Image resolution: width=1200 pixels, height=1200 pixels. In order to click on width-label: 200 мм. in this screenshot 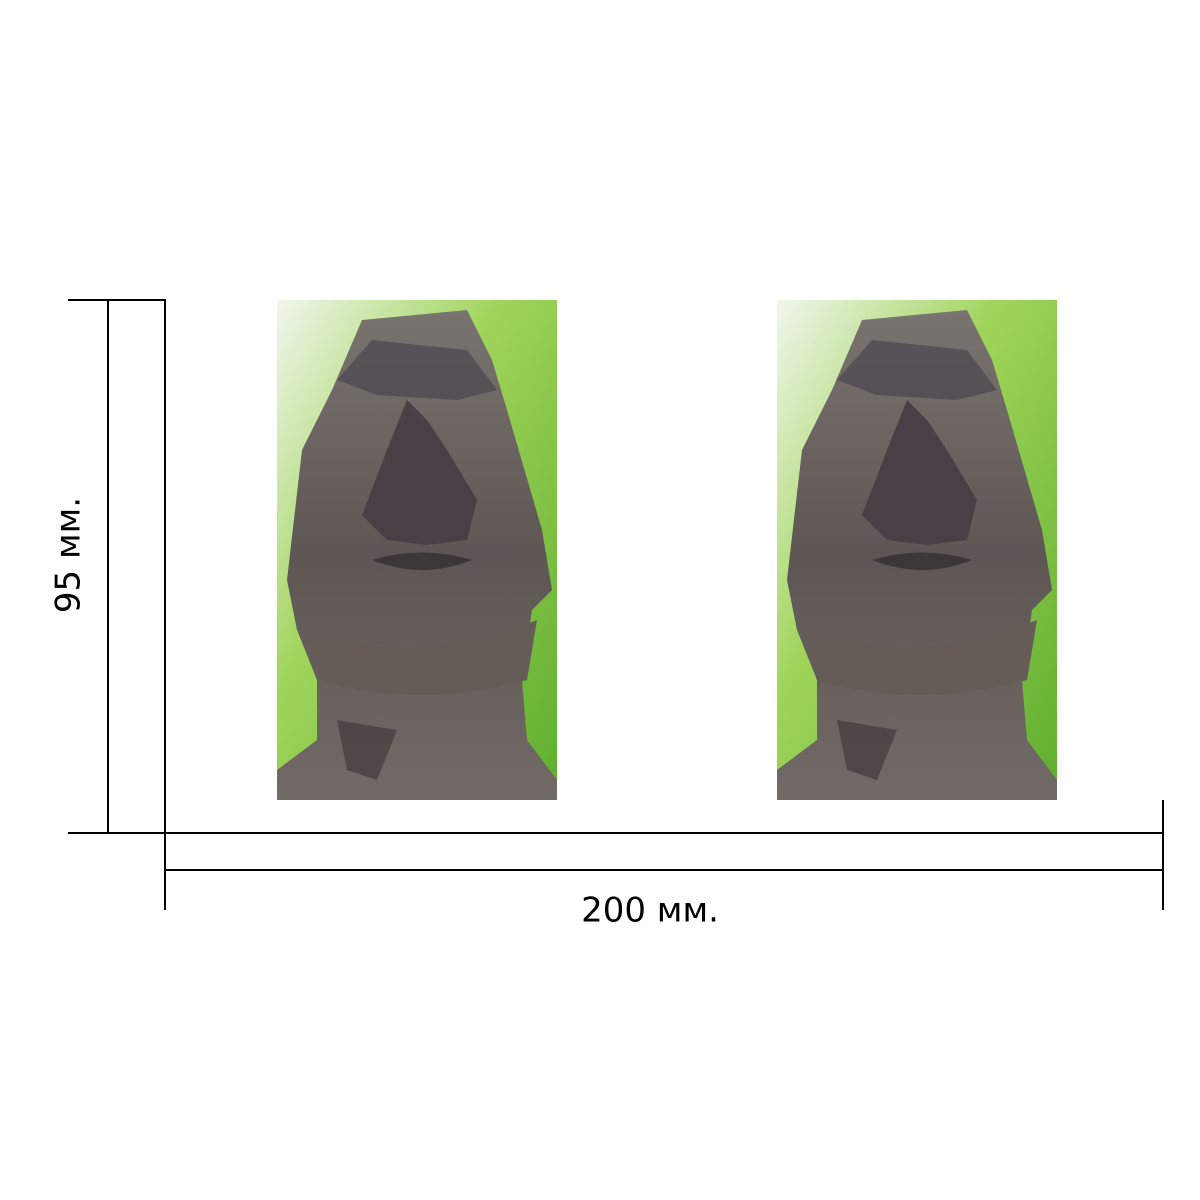, I will do `click(650, 911)`.